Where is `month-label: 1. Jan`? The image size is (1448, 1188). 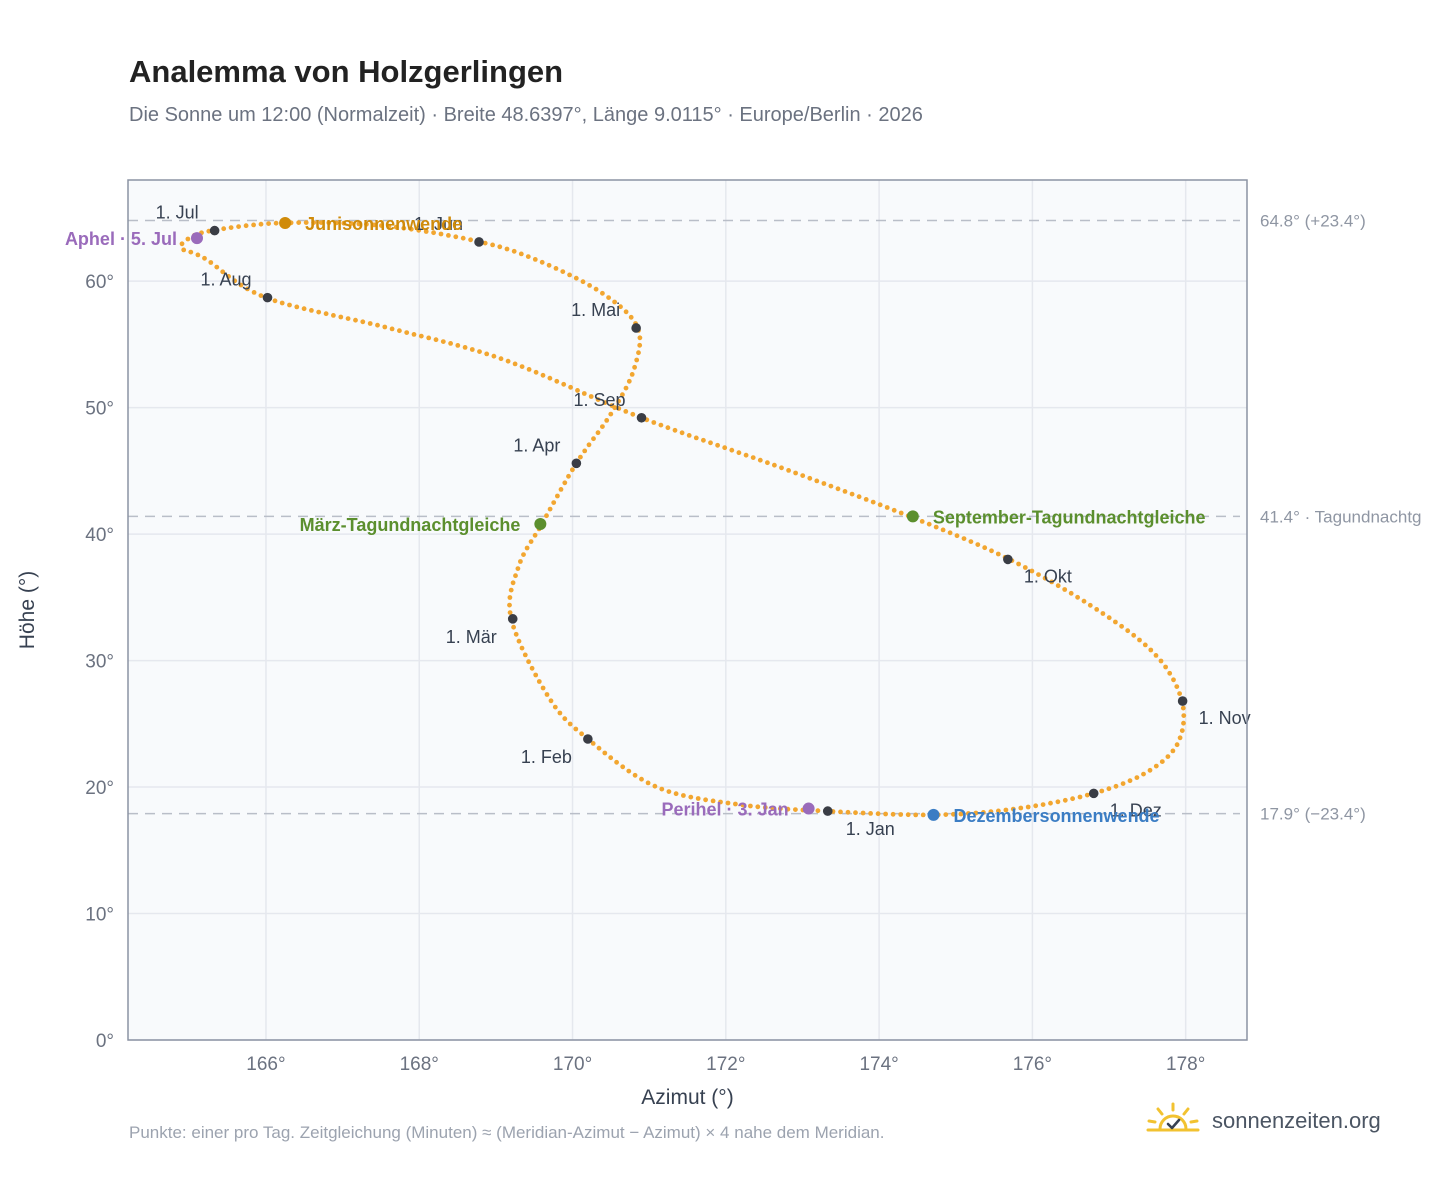 month-label: 1. Jan is located at coordinates (870, 829).